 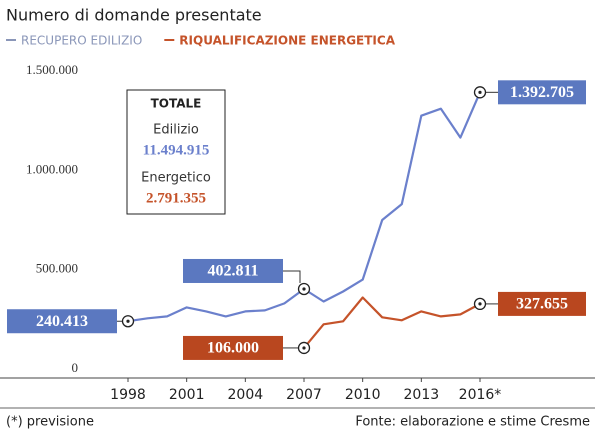 What do you see at coordinates (422, 395) in the screenshot?
I see `x-tick-label: 2013` at bounding box center [422, 395].